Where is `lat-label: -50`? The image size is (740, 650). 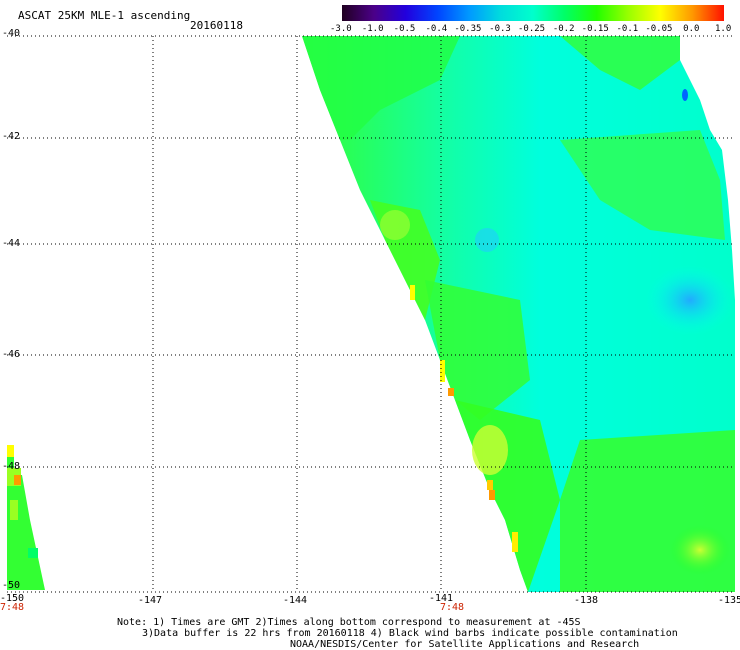
lat-label: -50 is located at coordinates (11, 585).